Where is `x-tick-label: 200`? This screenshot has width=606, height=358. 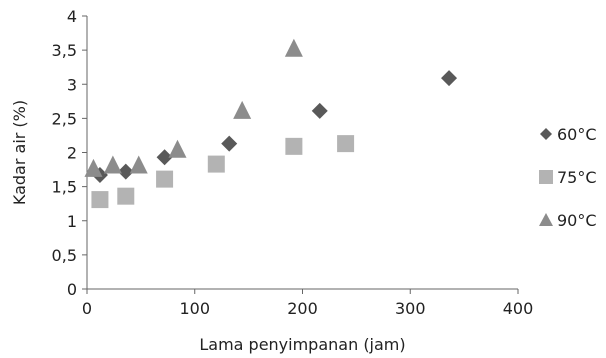 x-tick-label: 200 is located at coordinates (302, 308).